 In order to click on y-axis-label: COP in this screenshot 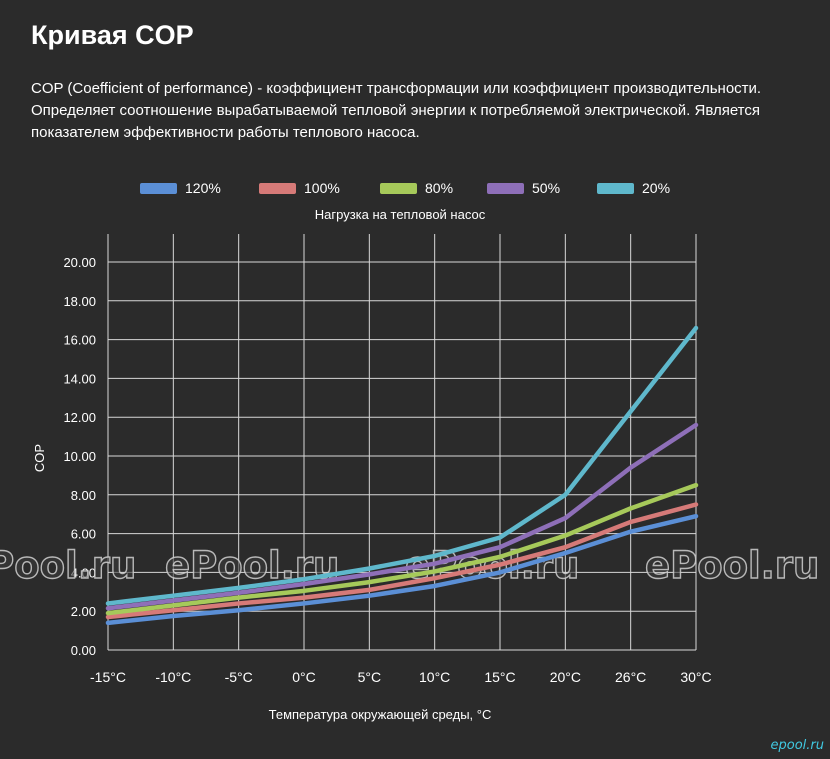, I will do `click(39, 458)`.